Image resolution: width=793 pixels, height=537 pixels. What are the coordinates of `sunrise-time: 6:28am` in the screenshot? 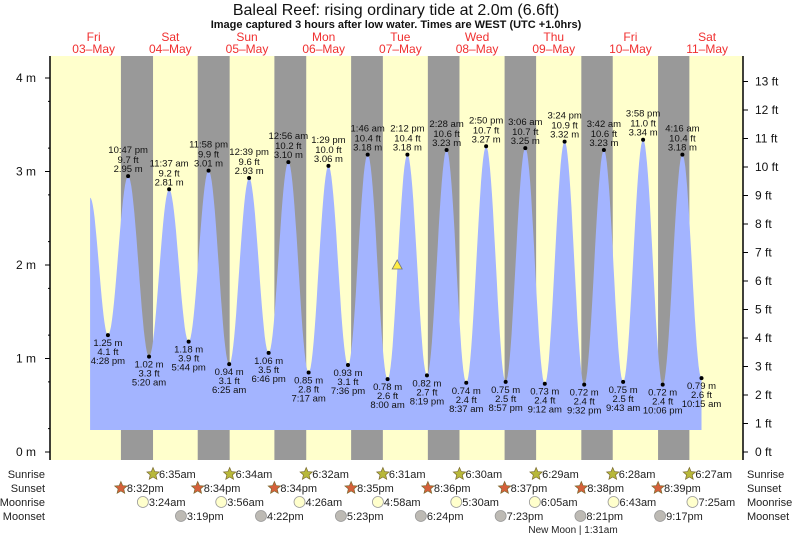 It's located at (637, 475).